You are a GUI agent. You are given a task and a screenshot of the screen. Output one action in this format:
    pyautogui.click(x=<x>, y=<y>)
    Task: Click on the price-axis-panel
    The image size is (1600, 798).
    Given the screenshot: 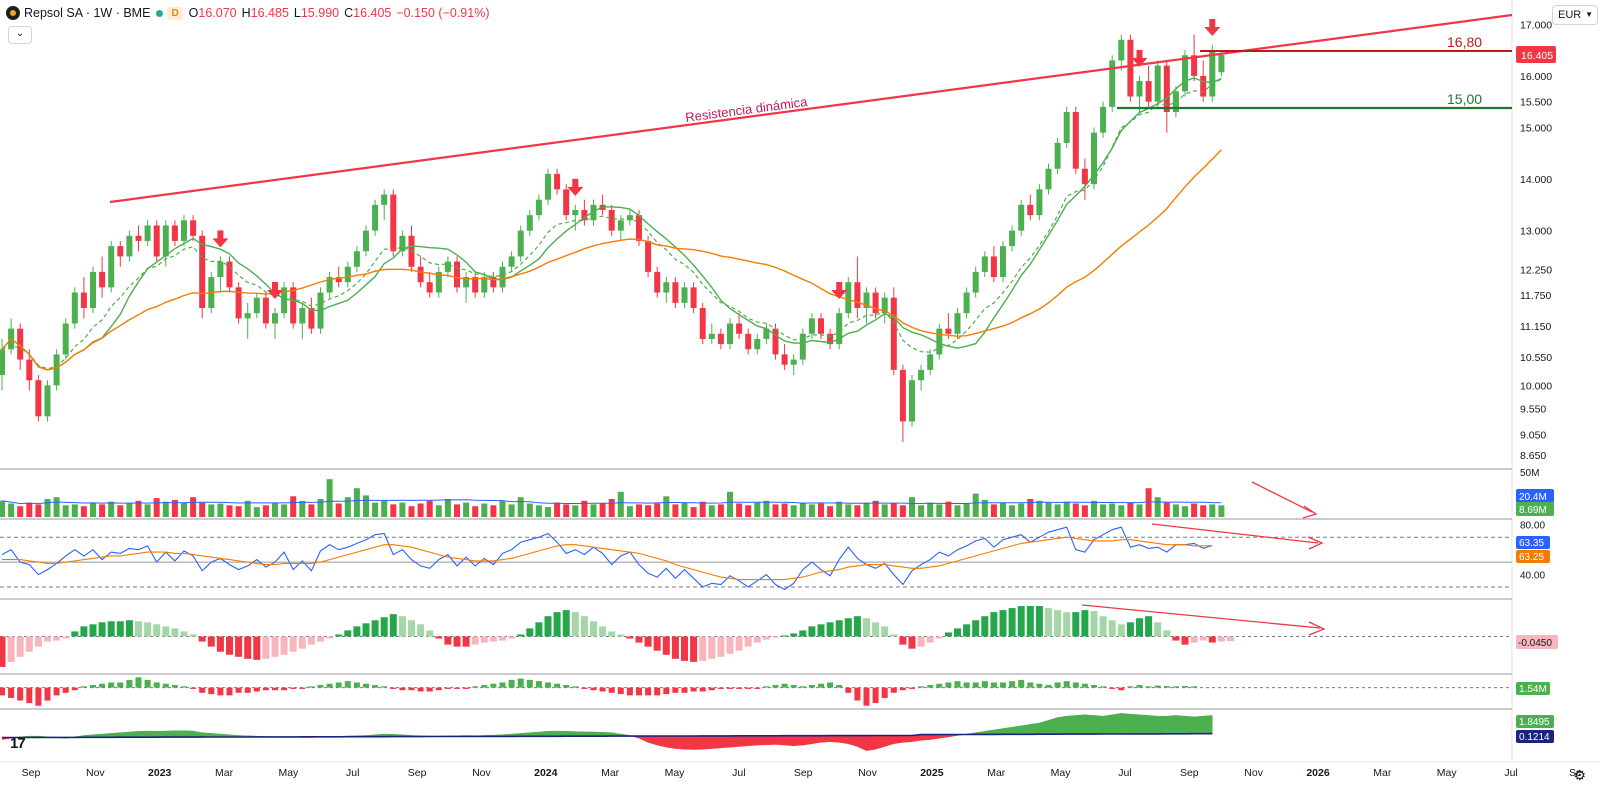 What is the action you would take?
    pyautogui.click(x=1556, y=399)
    